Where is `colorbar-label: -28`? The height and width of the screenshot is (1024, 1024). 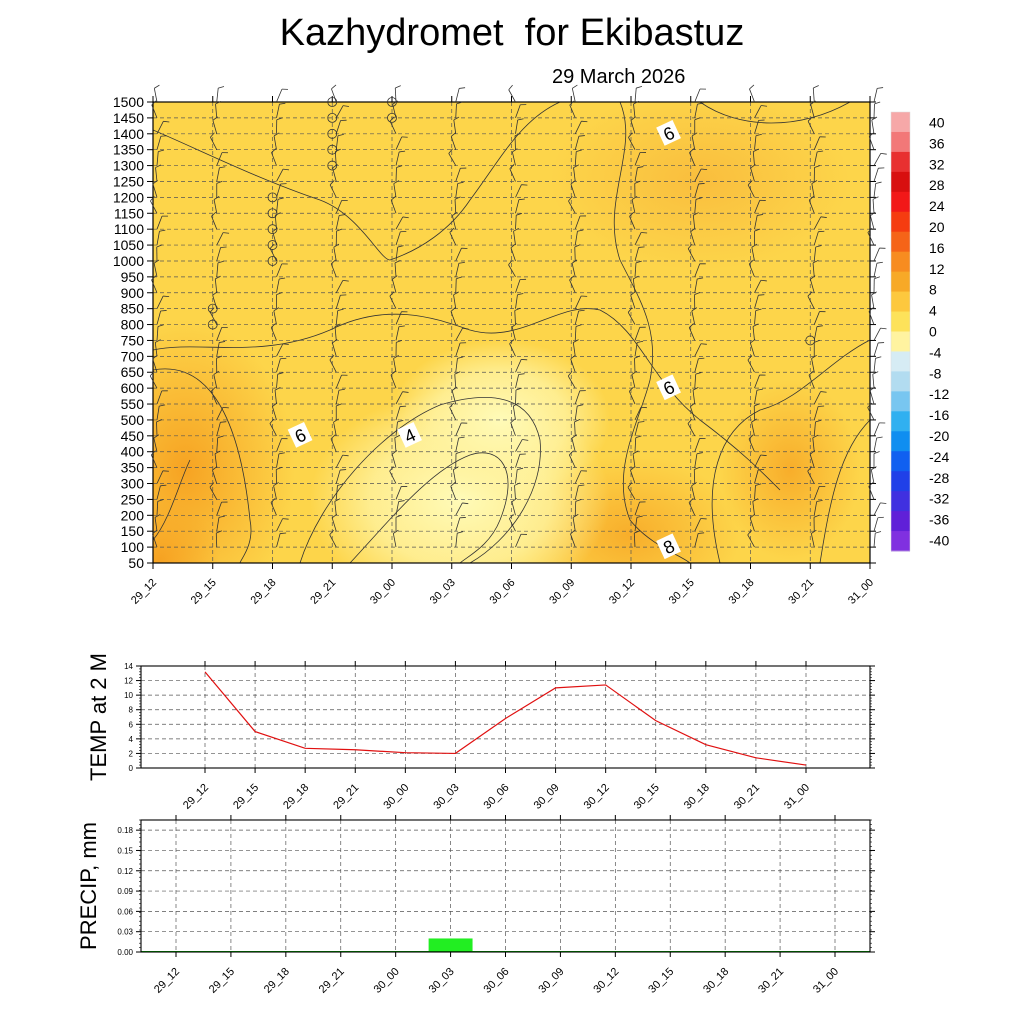
colorbar-label: -28 is located at coordinates (939, 478).